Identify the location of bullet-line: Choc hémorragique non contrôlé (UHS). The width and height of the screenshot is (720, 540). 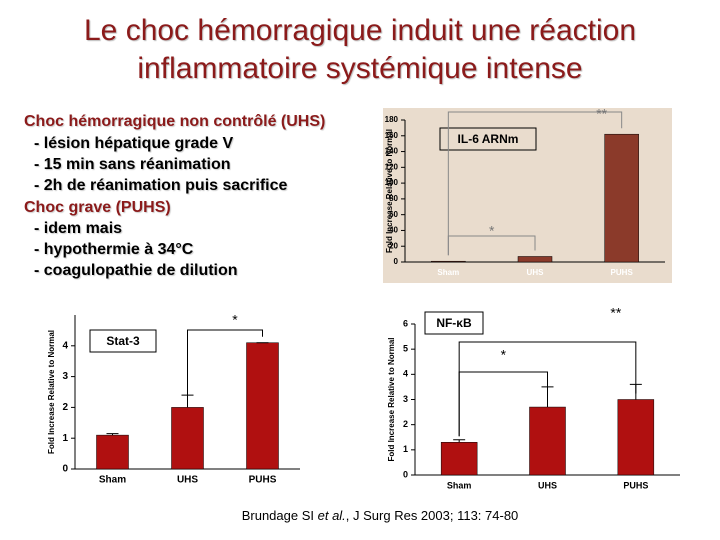
(175, 121).